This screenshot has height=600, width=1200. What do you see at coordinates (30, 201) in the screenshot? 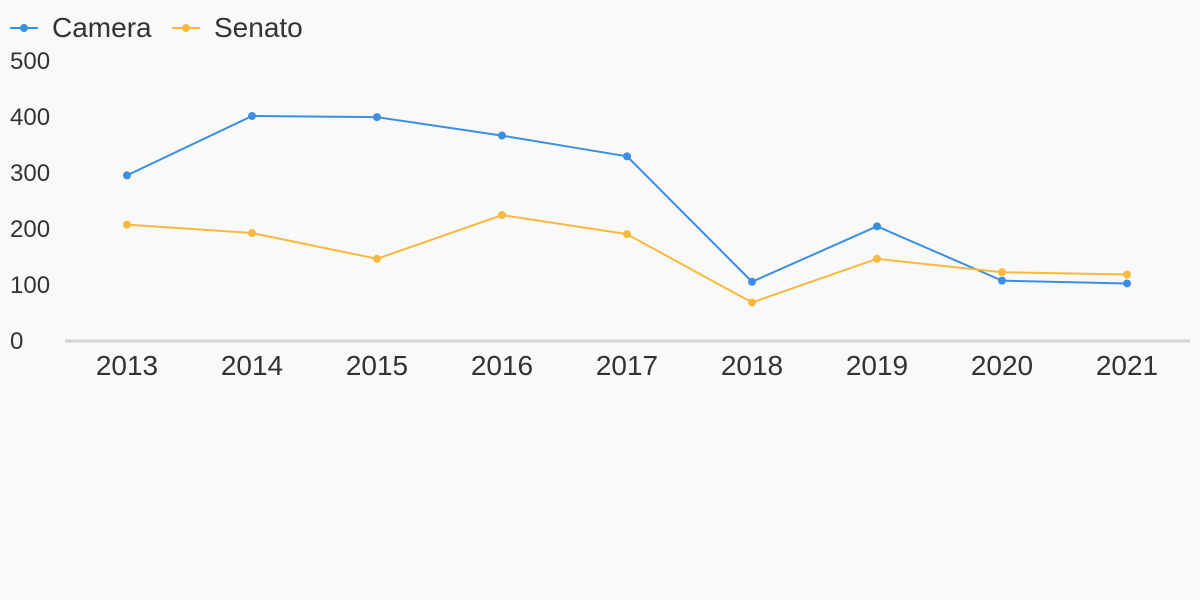
I see `y-axis: 0 100 200 300 400 500` at bounding box center [30, 201].